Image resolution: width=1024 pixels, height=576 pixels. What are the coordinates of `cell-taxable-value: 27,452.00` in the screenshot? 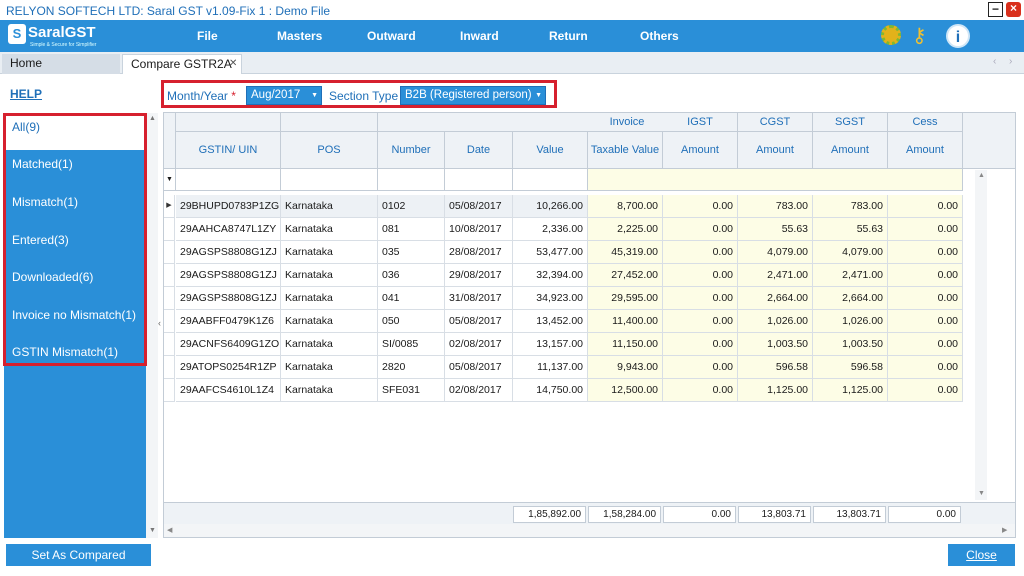 It's located at (625, 275).